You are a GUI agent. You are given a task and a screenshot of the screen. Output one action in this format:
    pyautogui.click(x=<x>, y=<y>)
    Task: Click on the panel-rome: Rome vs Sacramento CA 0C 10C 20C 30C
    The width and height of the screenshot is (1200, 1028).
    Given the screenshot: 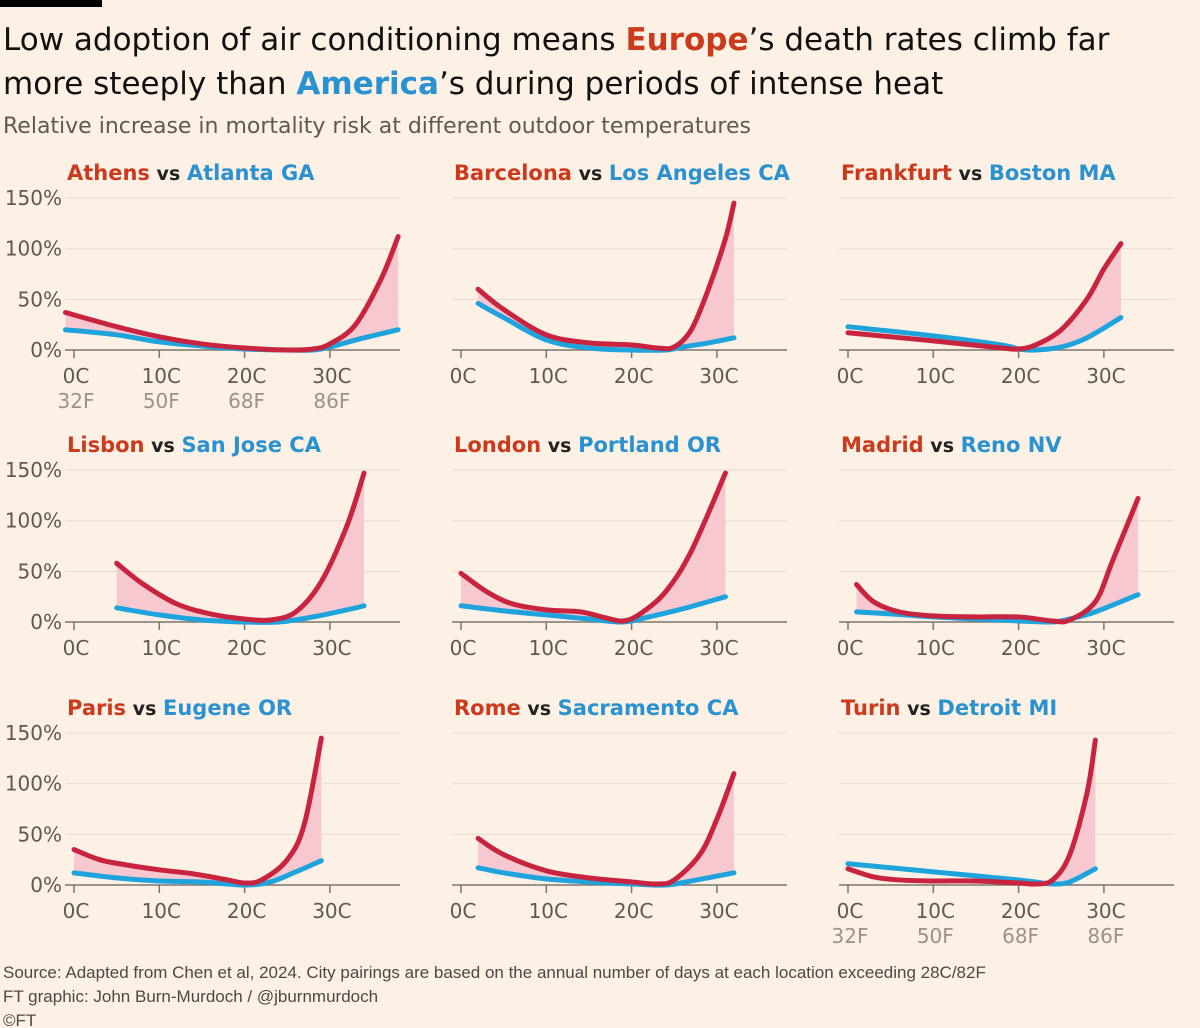 What is the action you would take?
    pyautogui.click(x=618, y=809)
    